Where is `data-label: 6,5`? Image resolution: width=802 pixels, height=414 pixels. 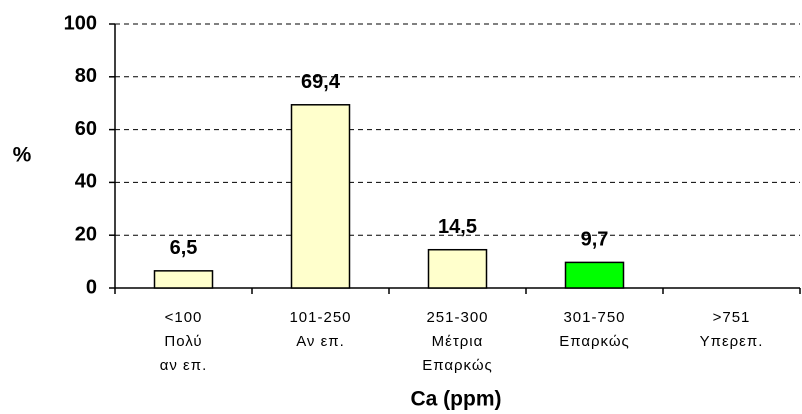
data-label: 6,5 is located at coordinates (184, 248).